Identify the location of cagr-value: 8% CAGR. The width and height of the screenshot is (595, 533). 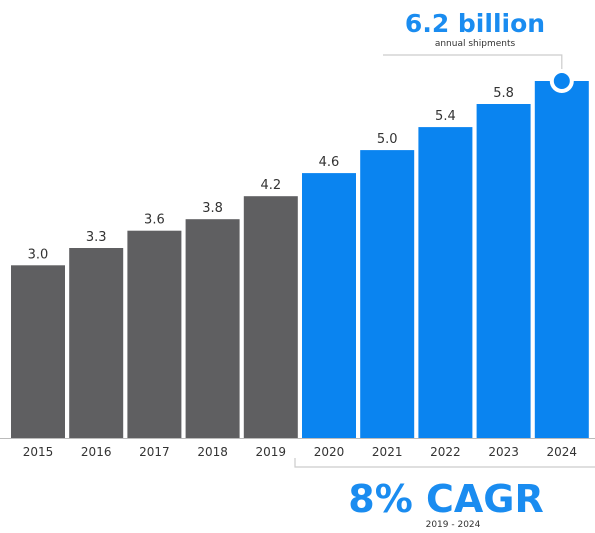
(446, 499).